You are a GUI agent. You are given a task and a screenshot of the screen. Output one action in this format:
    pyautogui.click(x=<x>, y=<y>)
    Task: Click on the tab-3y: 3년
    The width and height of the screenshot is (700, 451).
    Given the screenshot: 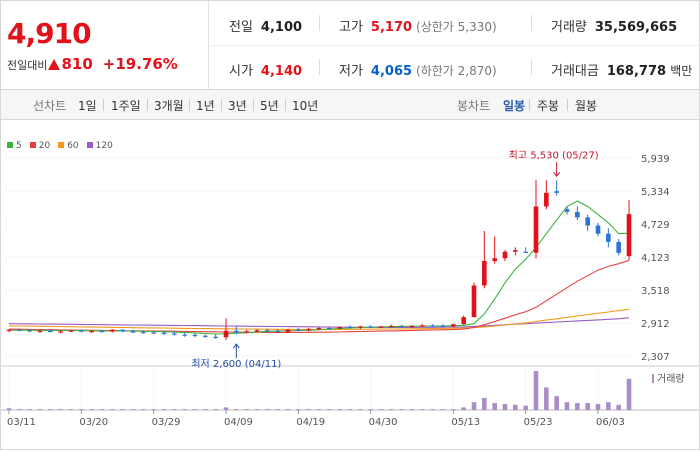 What is the action you would take?
    pyautogui.click(x=237, y=106)
    